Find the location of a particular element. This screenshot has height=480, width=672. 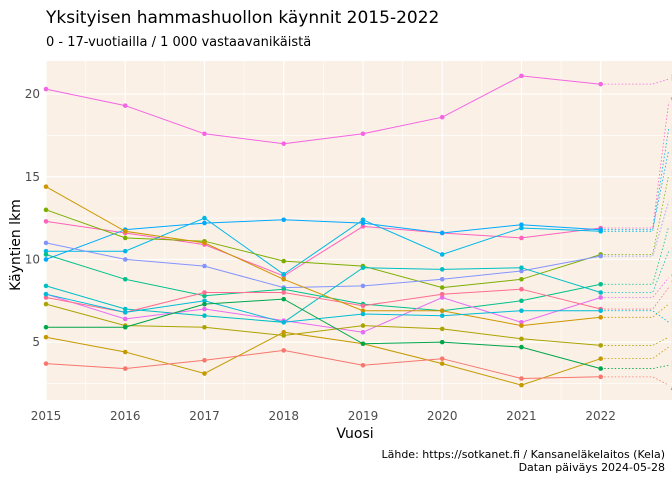

series-line-pohjois-pohjanmaa is located at coordinates (323, 265).